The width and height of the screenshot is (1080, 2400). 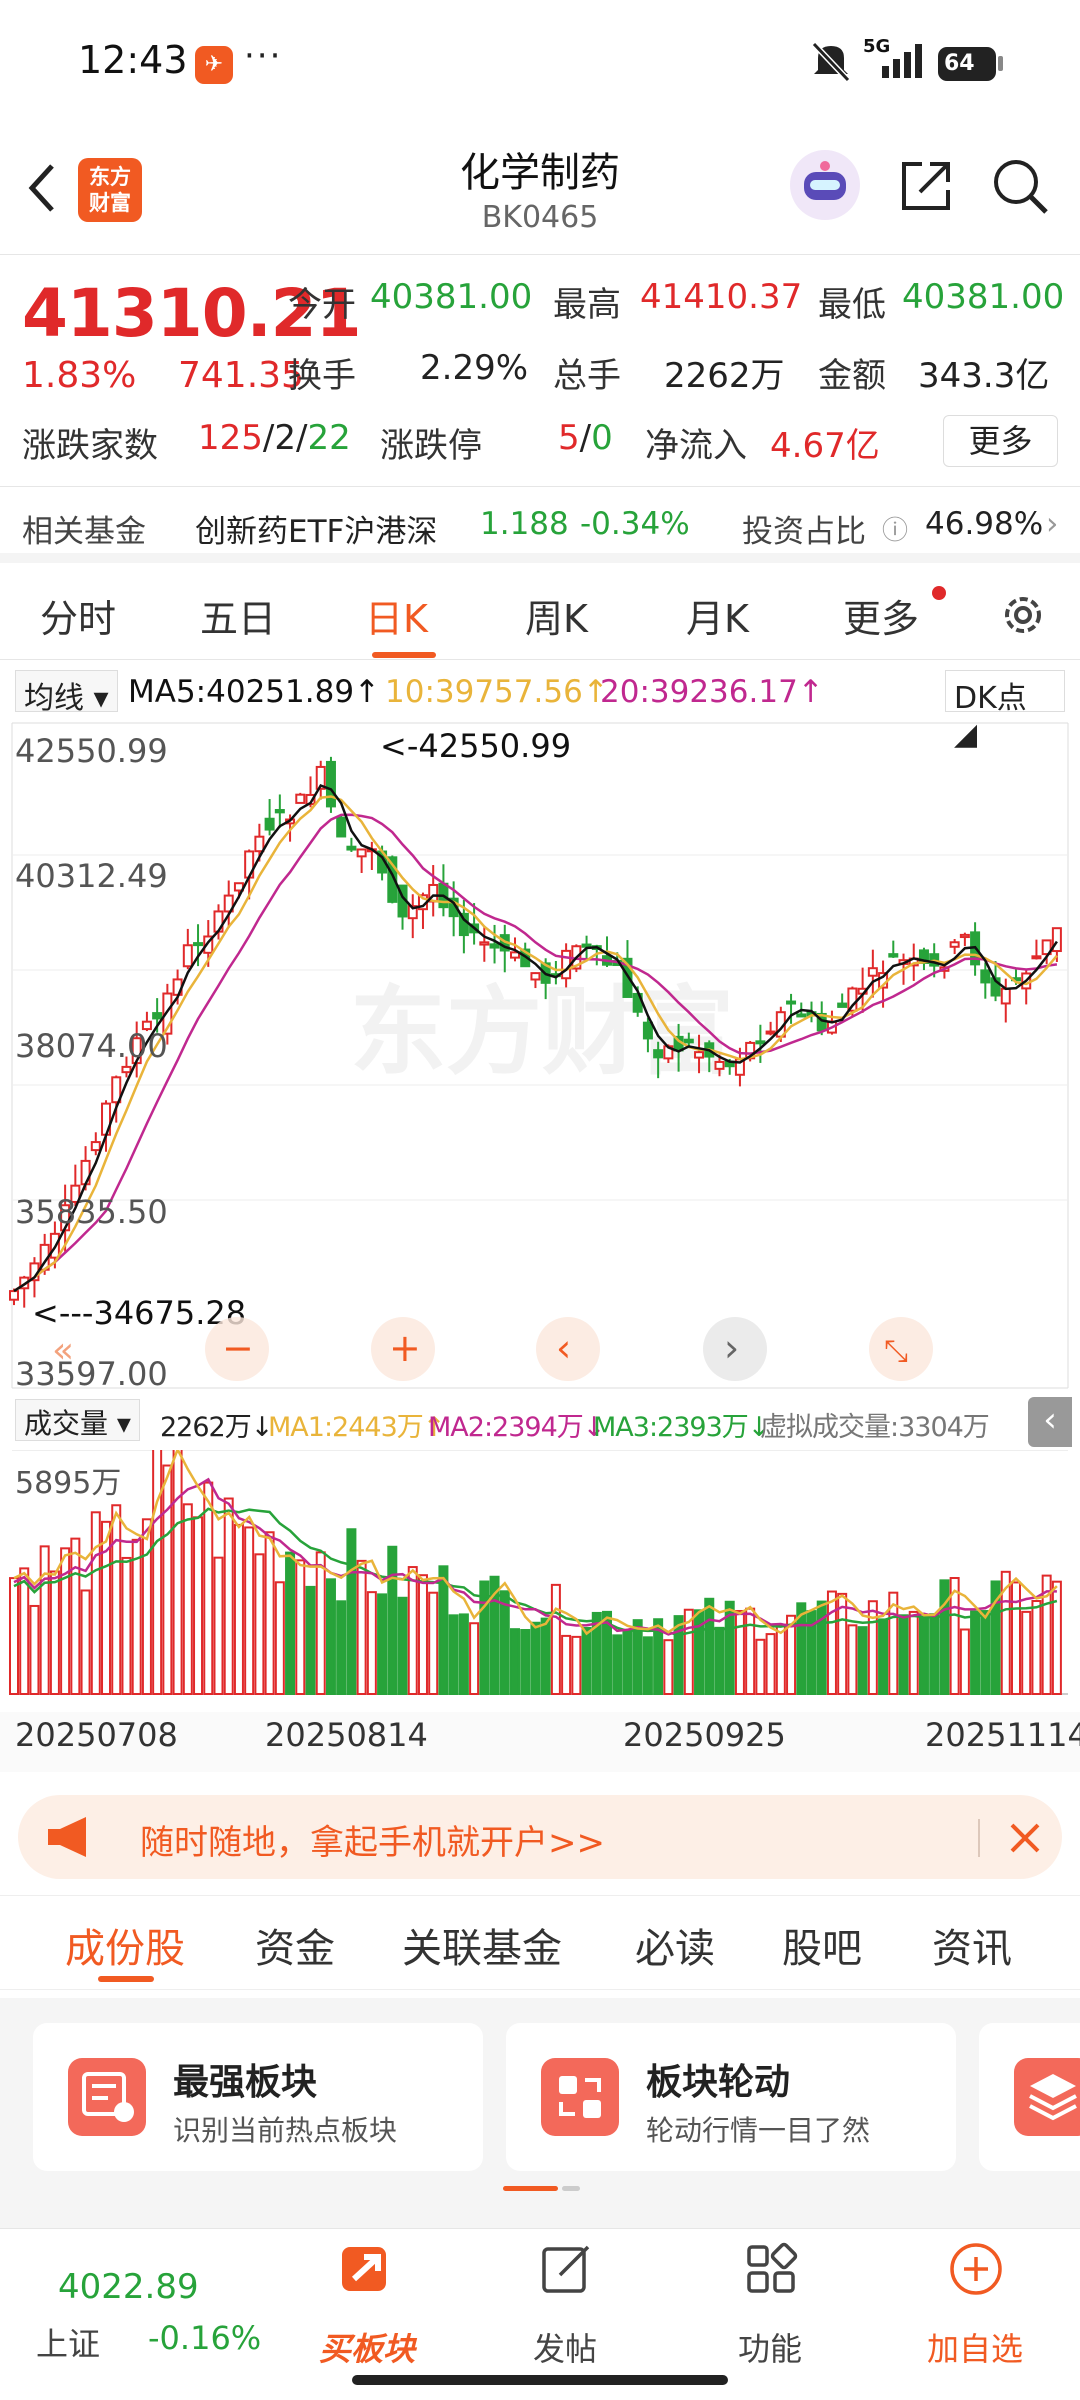 I want to click on mute-icon, so click(x=831, y=62).